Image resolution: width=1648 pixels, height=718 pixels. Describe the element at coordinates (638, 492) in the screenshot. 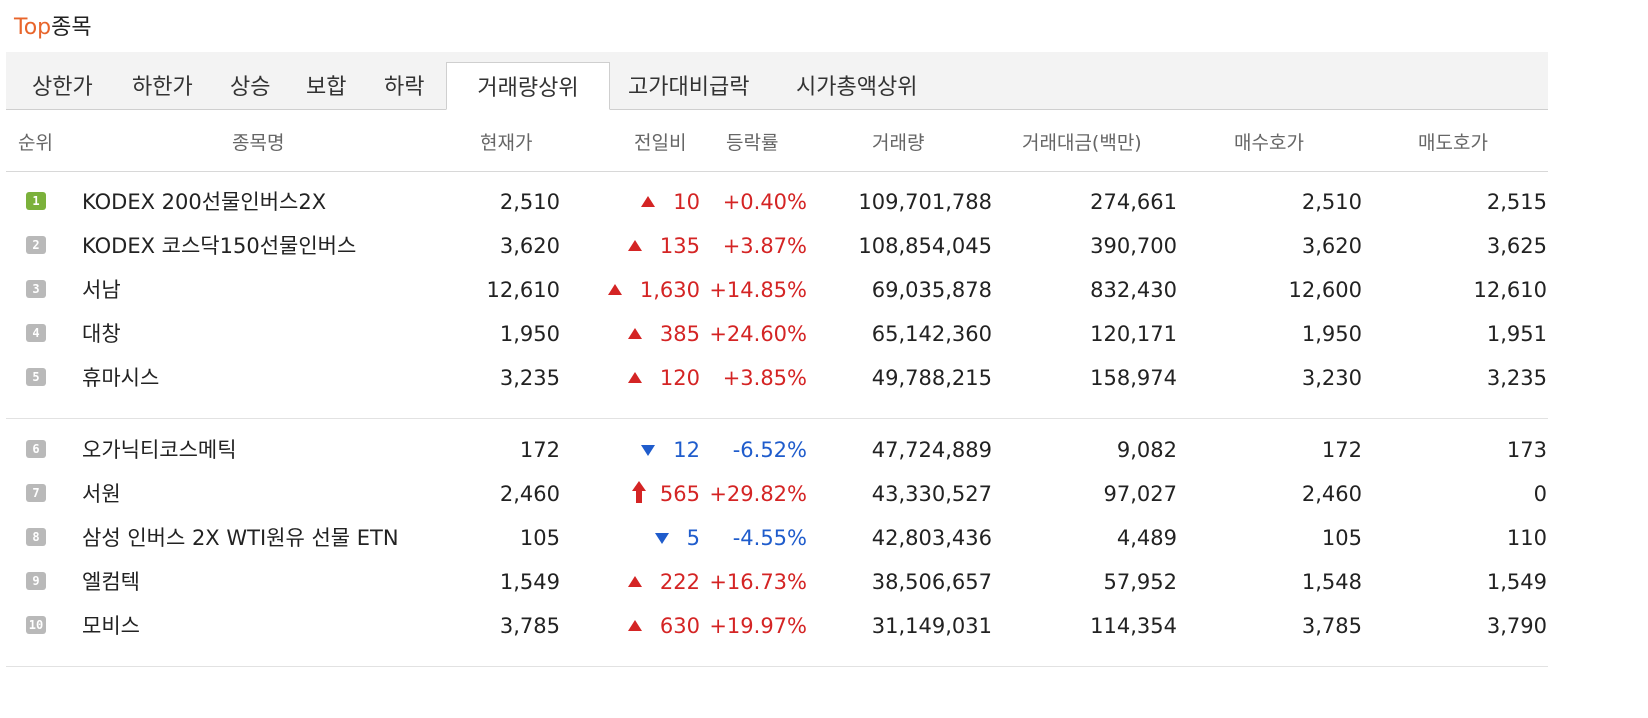

I see `limit-up-arrow-icon` at that location.